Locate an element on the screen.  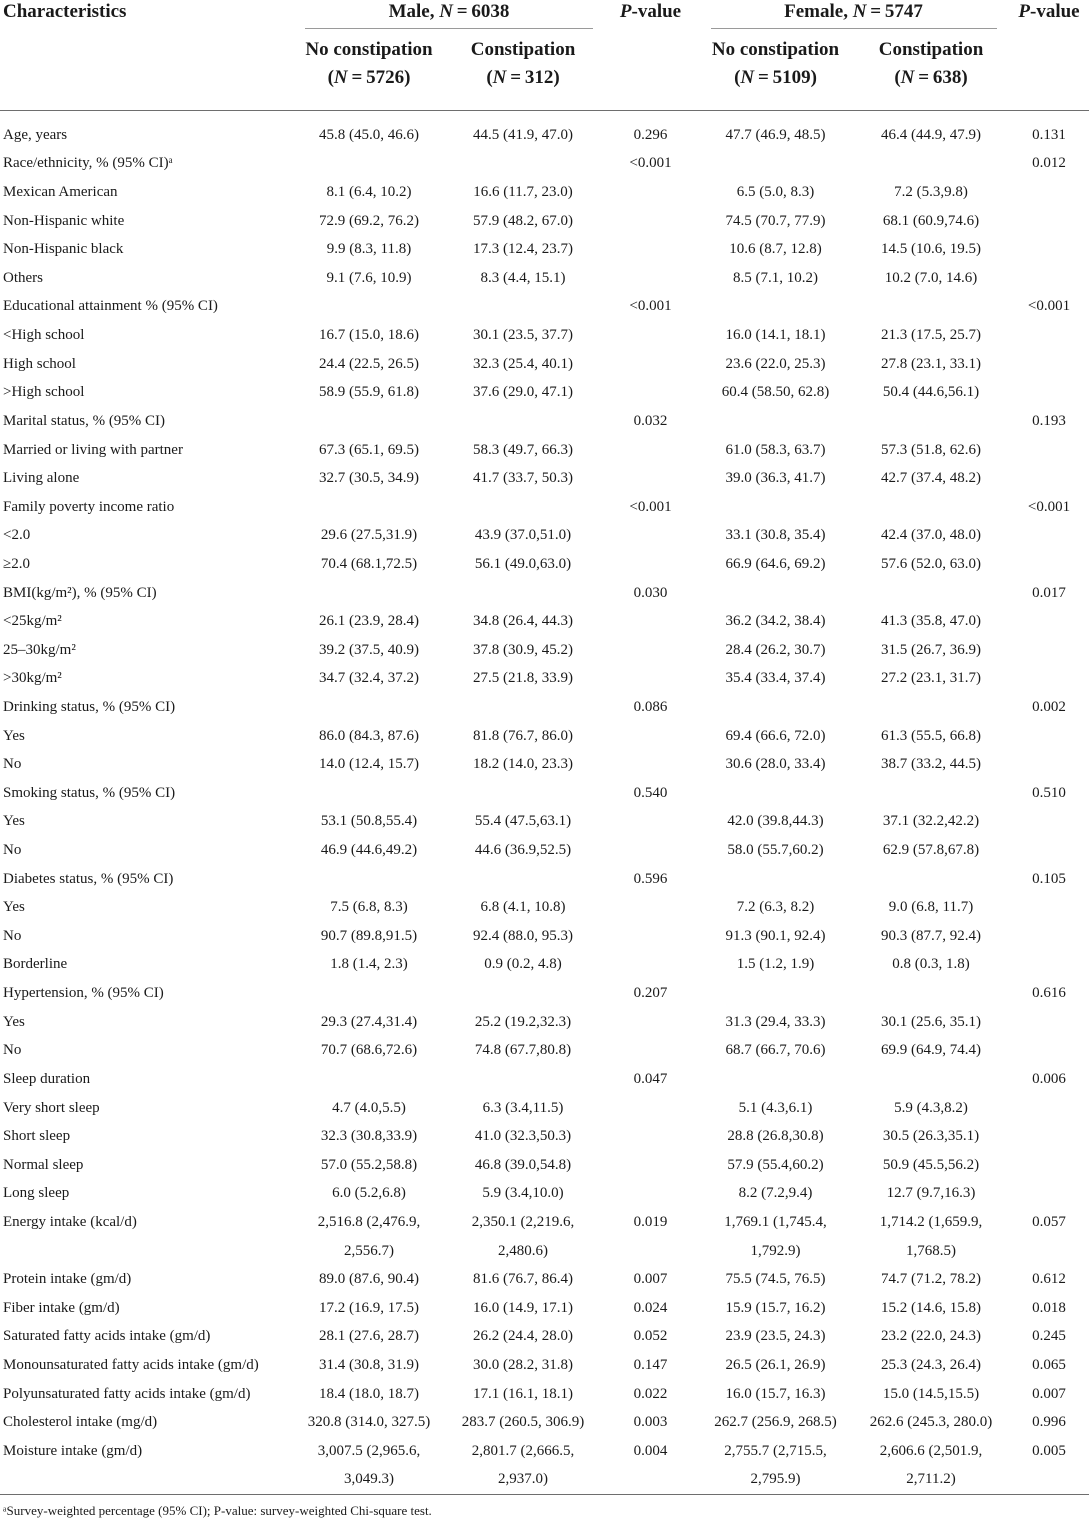
cell-female-constipation: 9.0 (6.8, 11.7) is located at coordinates (931, 907).